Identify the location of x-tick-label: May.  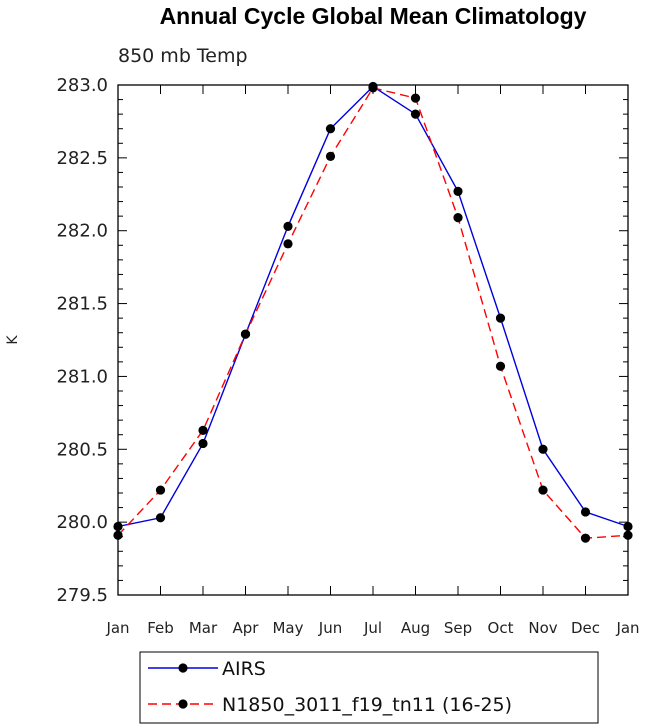
(287, 628).